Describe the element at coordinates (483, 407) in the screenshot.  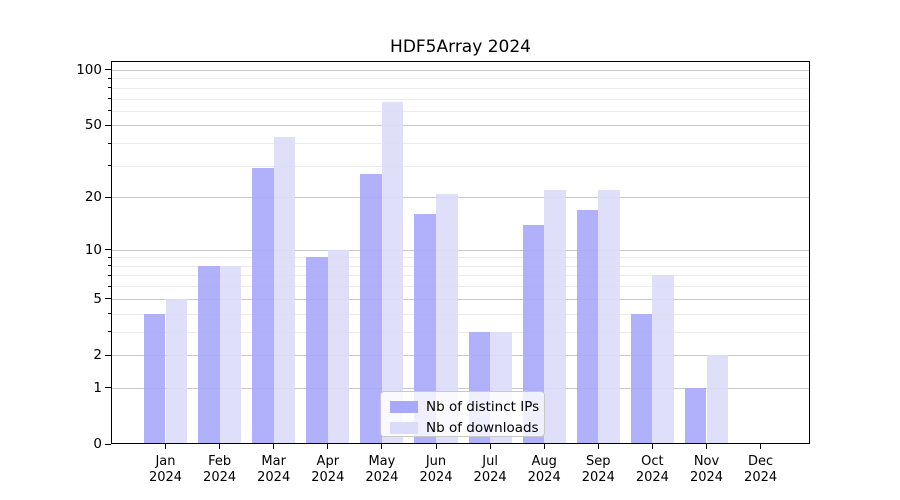
I see `legend-label-distinct-ips: Nb of distinct IPs` at that location.